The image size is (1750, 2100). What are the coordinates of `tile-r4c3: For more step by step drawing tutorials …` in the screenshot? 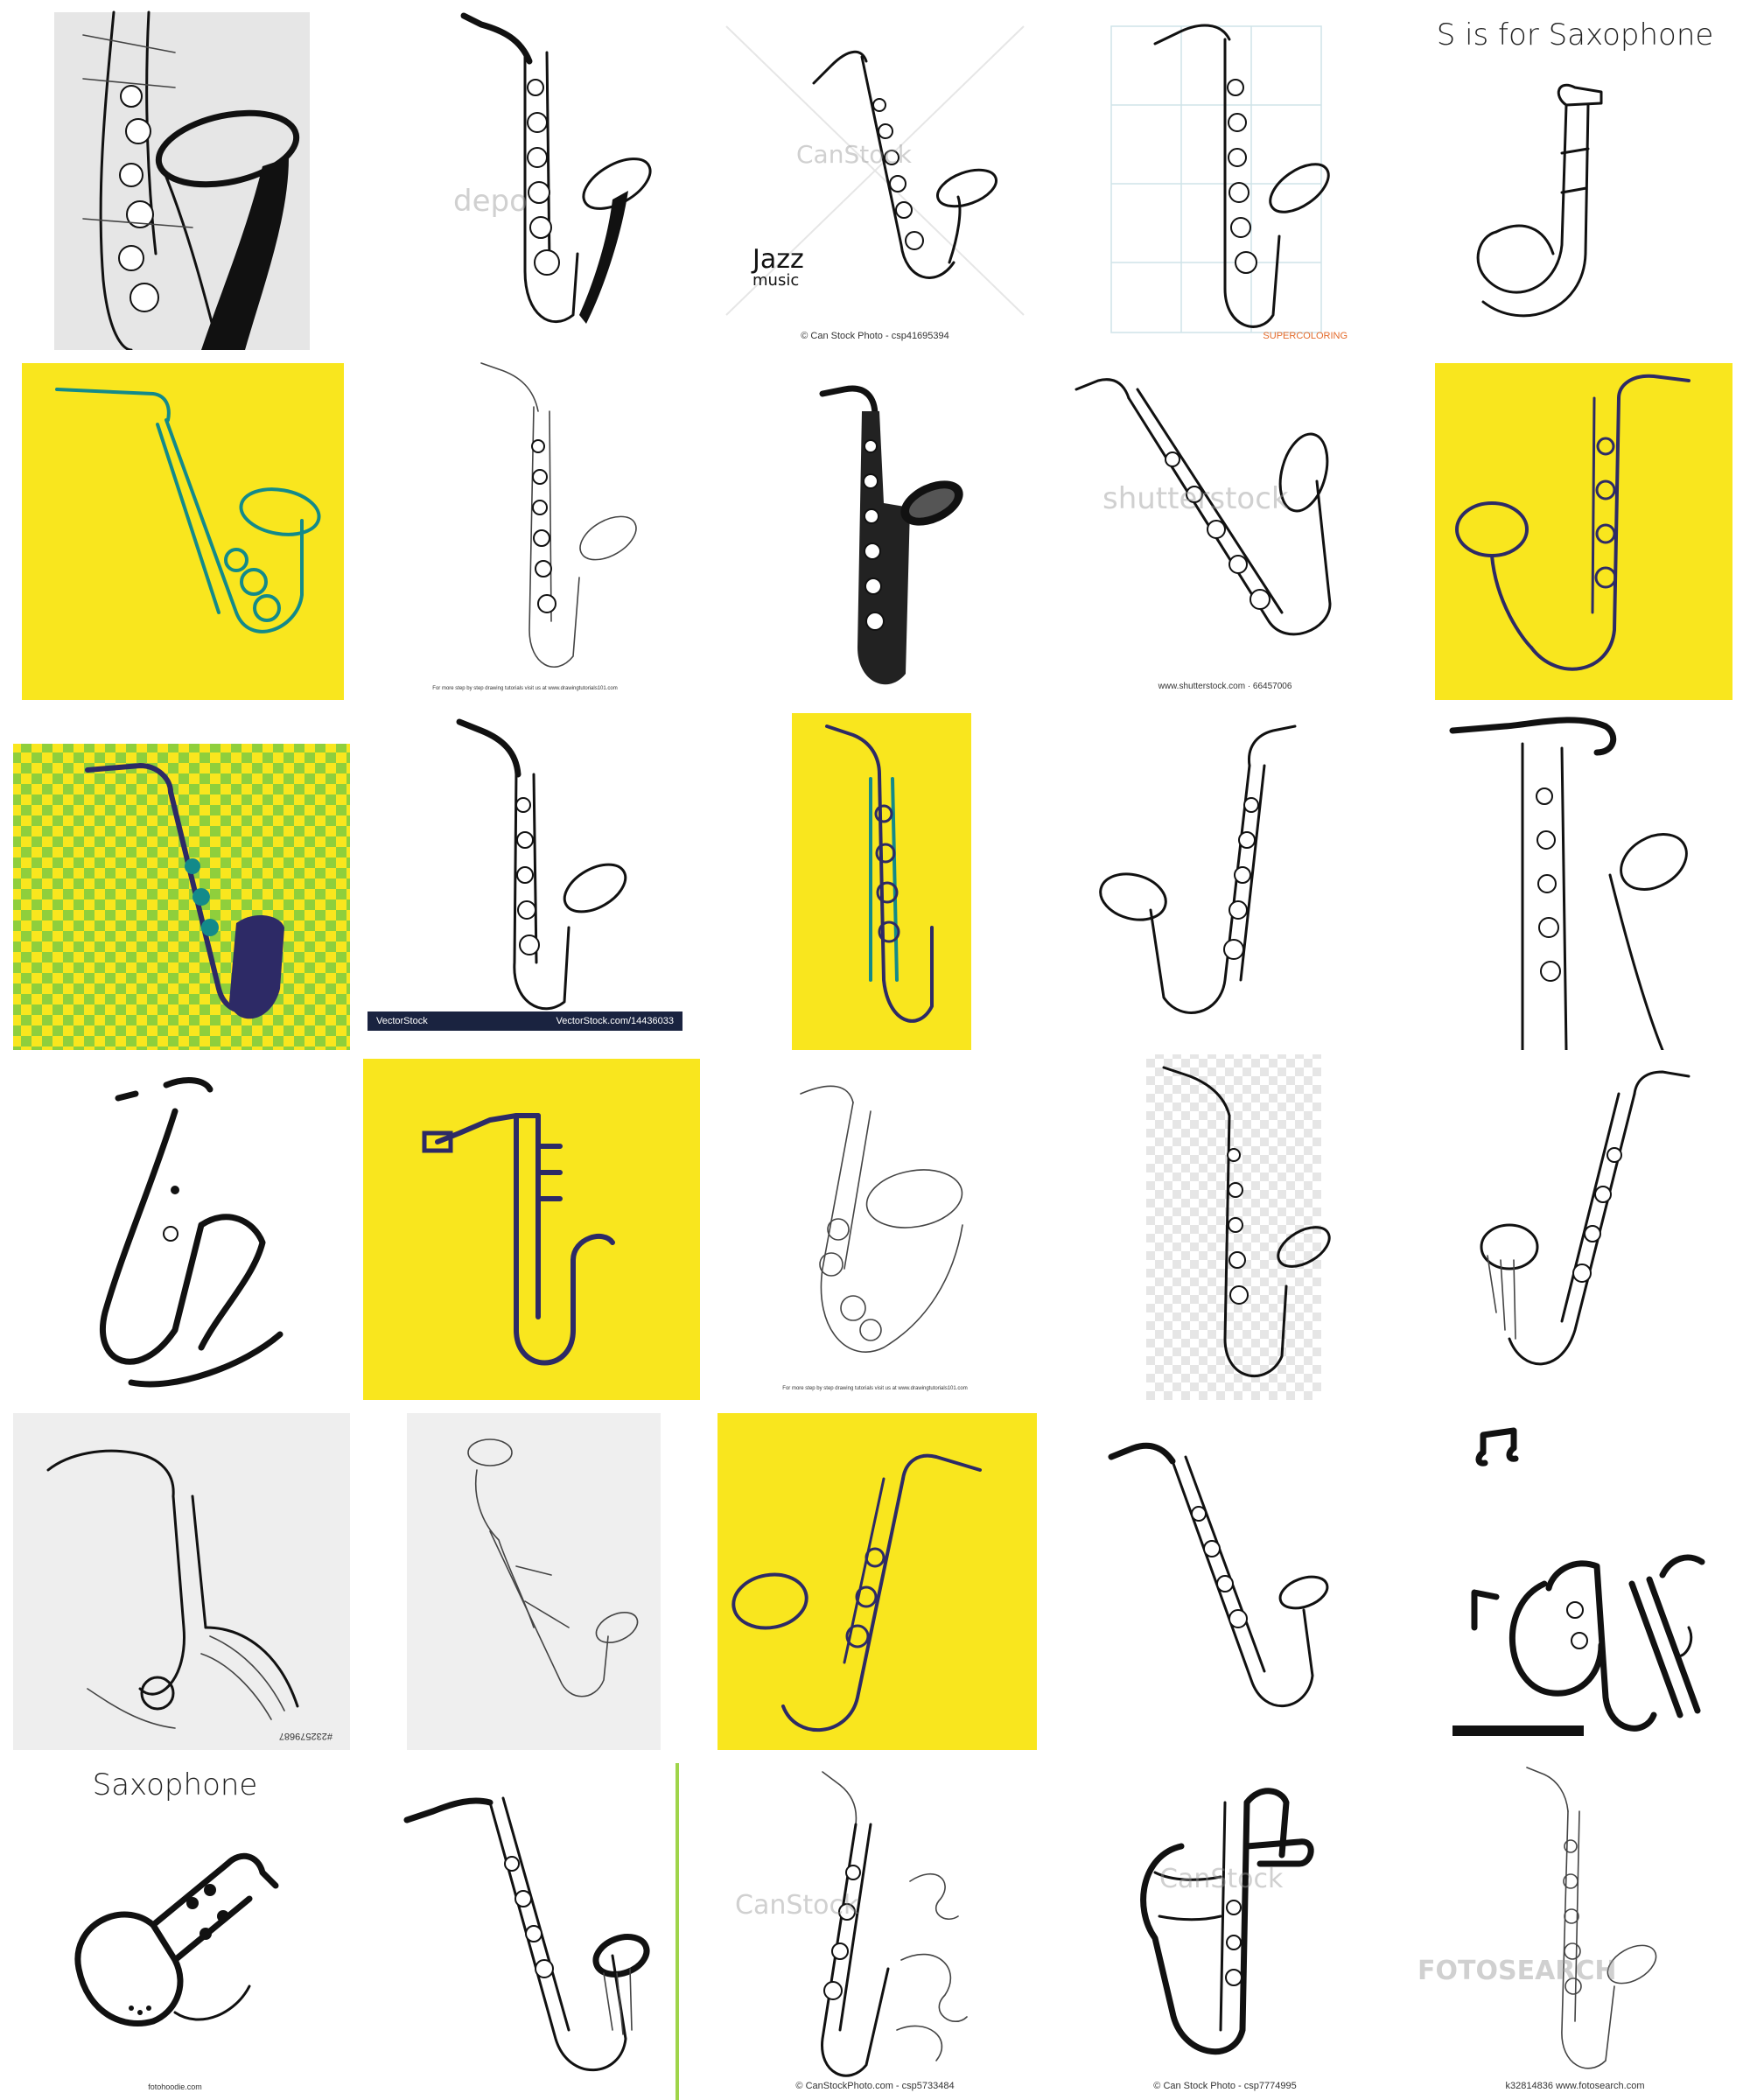 It's located at (875, 1225).